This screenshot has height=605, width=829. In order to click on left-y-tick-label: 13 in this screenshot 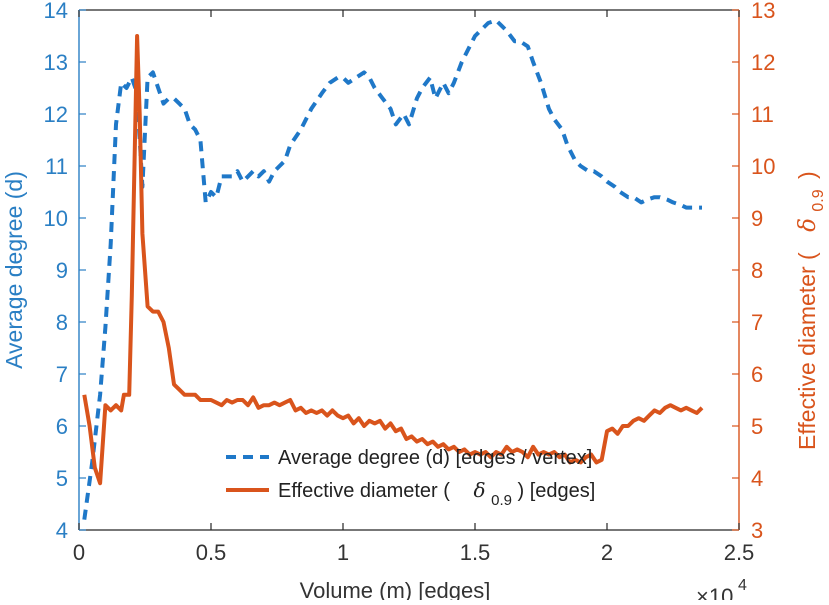, I will do `click(56, 62)`.